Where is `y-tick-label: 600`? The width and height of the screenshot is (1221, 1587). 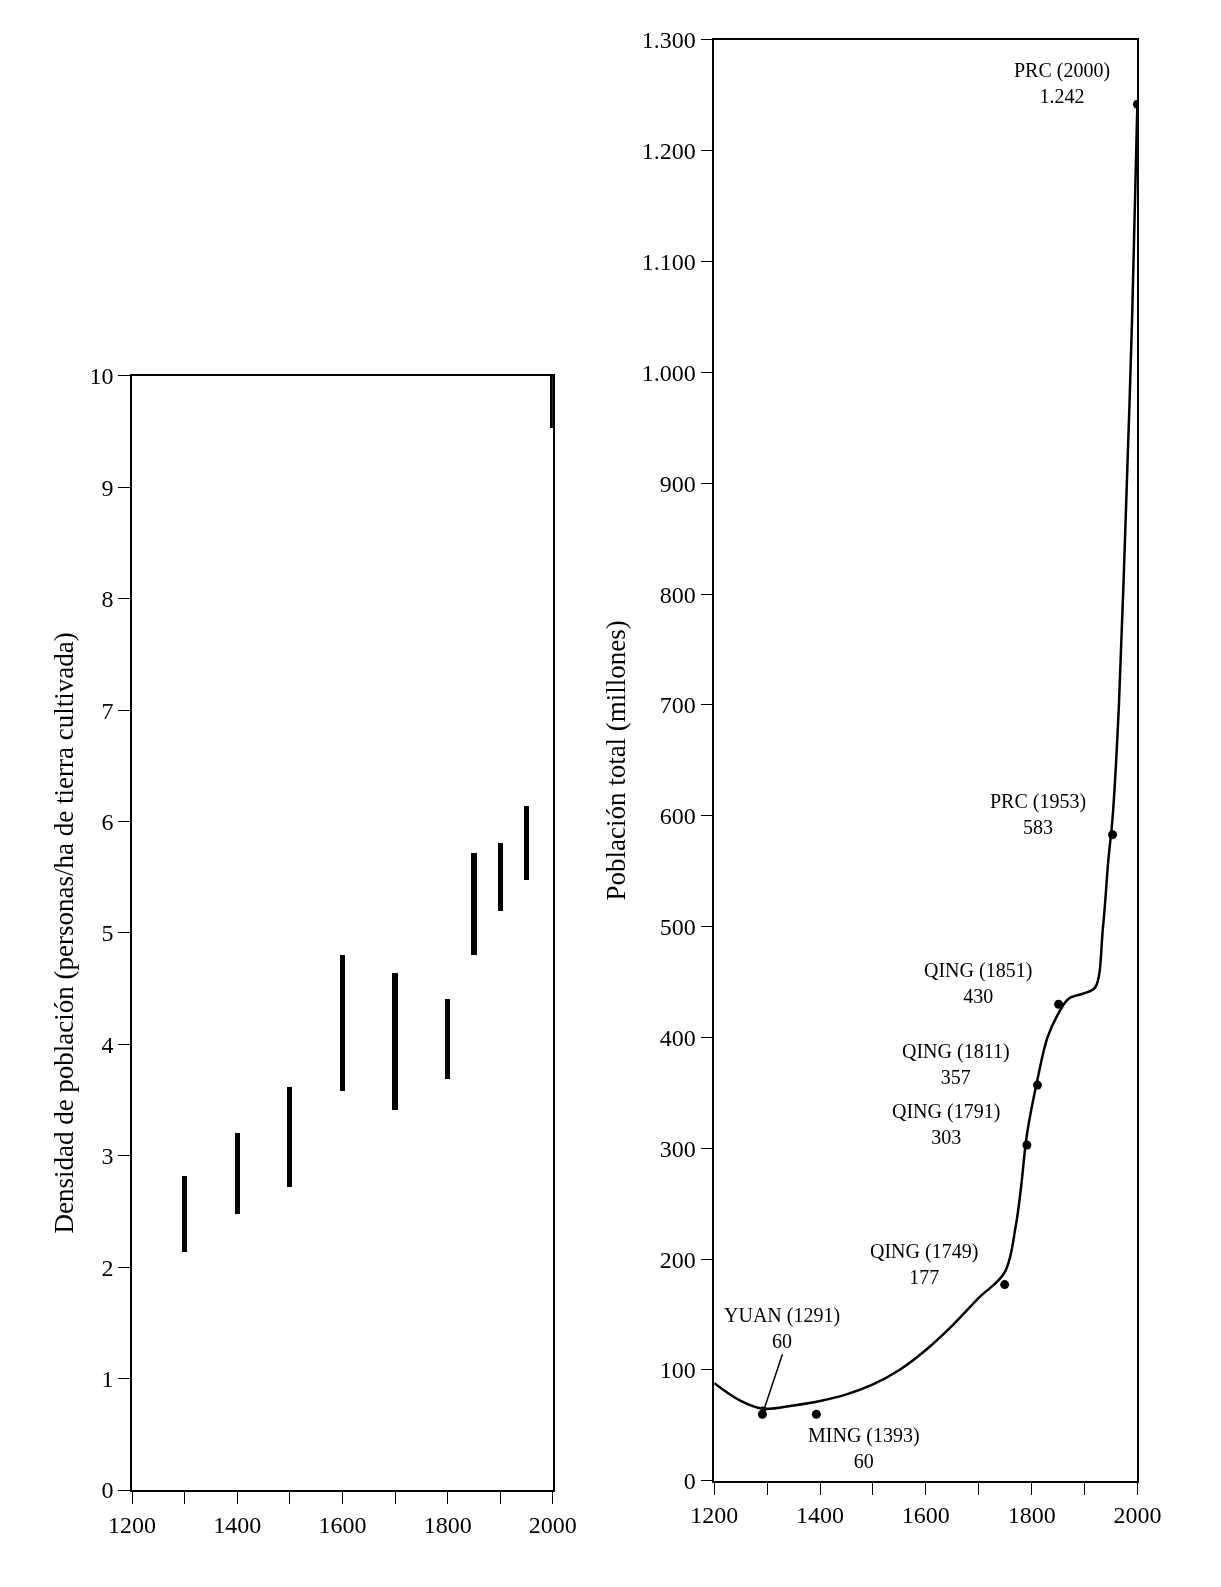
y-tick-label: 600 is located at coordinates (677, 816).